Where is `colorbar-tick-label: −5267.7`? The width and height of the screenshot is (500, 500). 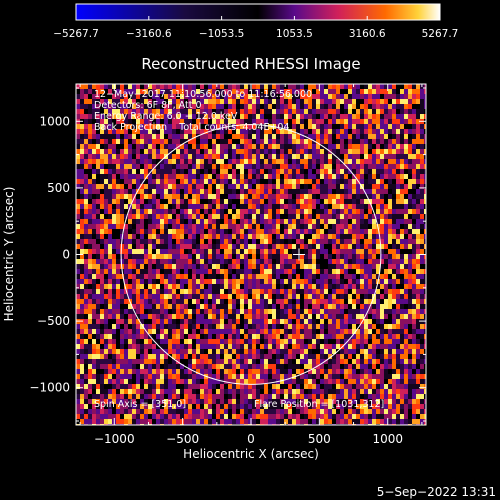
colorbar-tick-label: −5267.7 is located at coordinates (76, 34).